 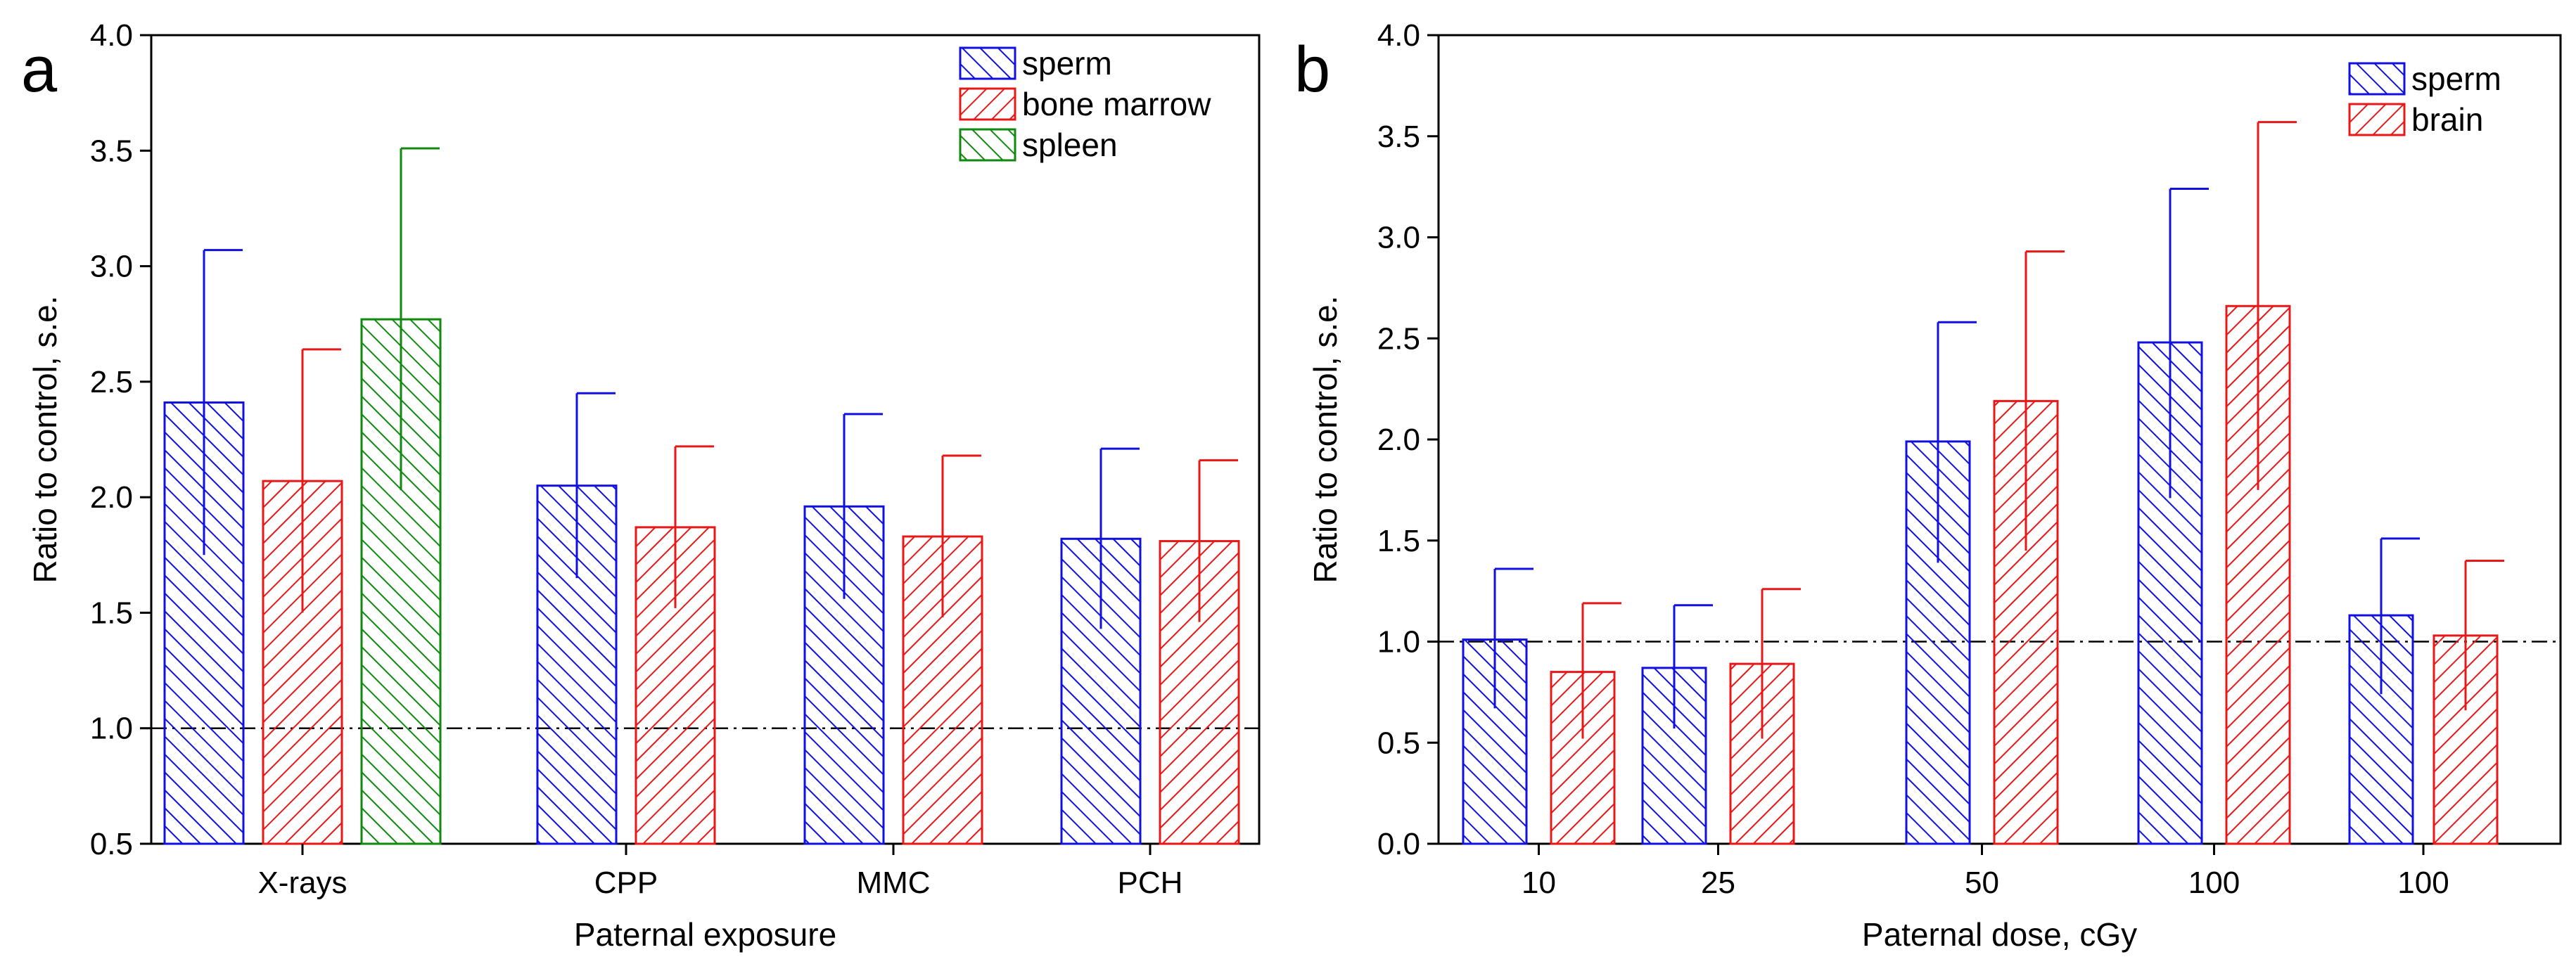 What do you see at coordinates (1116, 104) in the screenshot?
I see `legend-label: bone marrow` at bounding box center [1116, 104].